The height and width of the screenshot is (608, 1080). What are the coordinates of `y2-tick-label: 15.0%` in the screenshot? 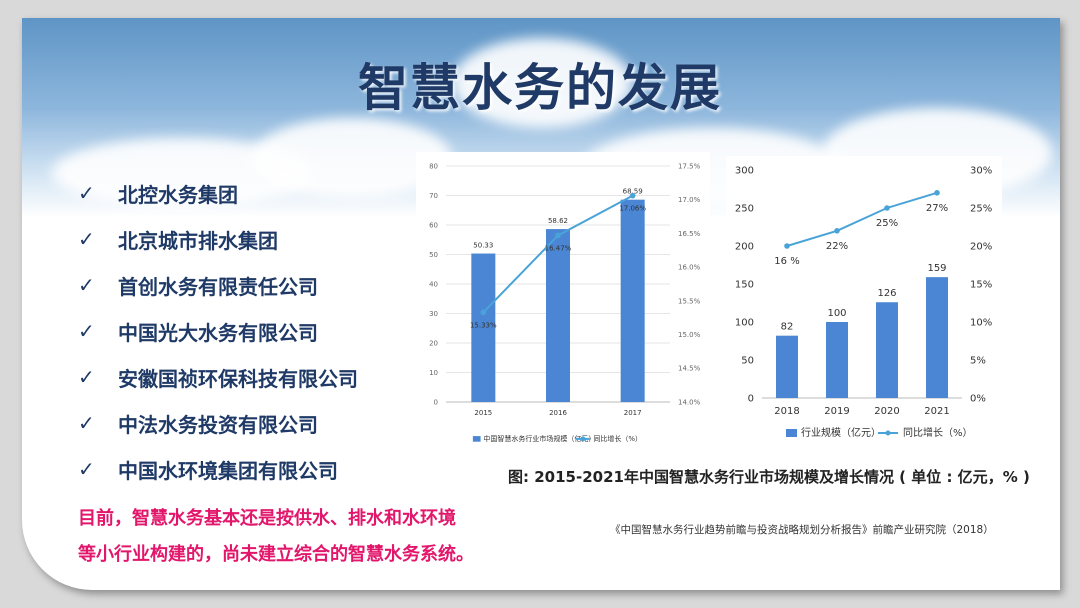 It's located at (689, 335).